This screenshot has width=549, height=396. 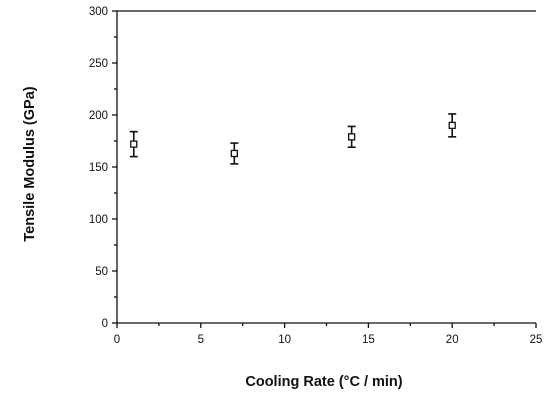 I want to click on y-tick-label: 200, so click(x=98, y=116).